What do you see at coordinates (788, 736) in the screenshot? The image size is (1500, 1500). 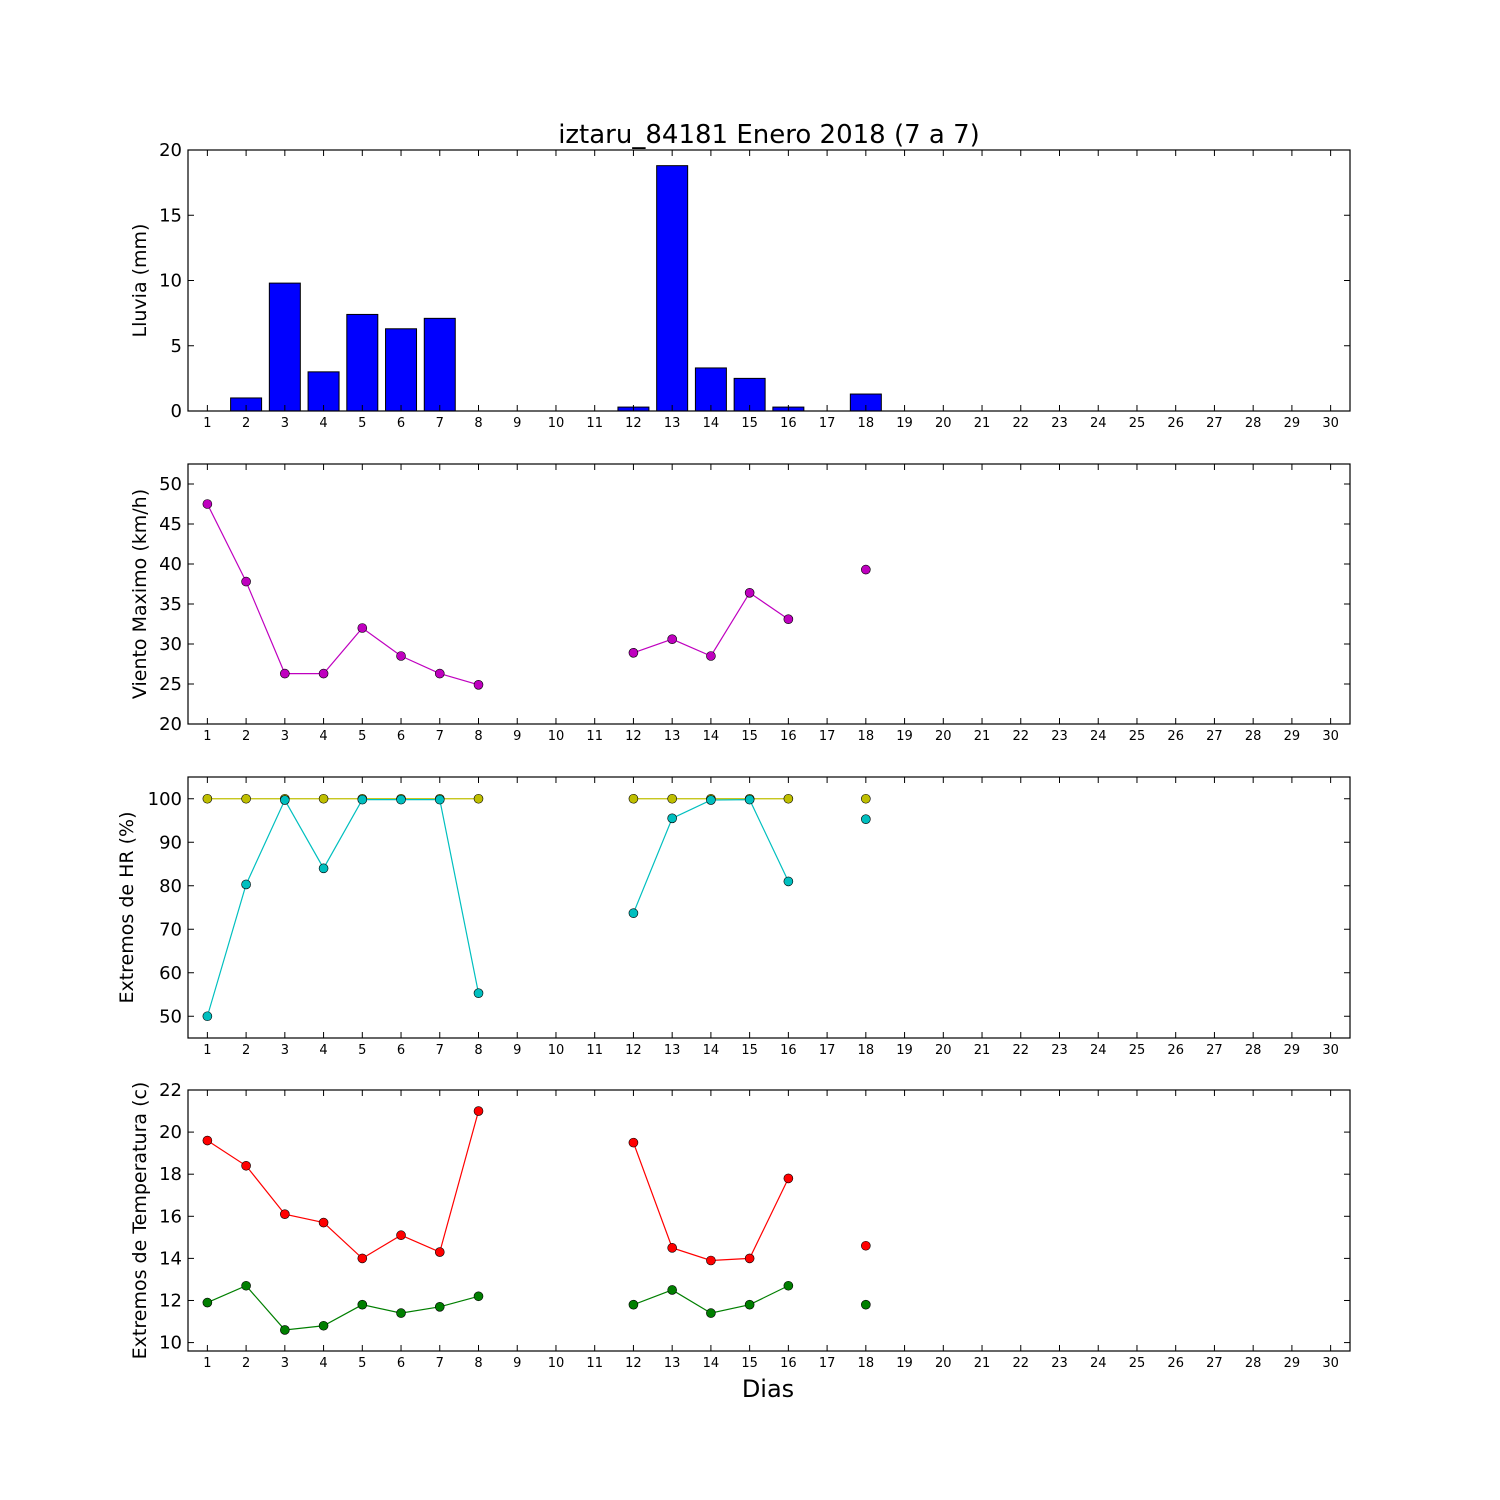 I see `x-tick-label: 16` at bounding box center [788, 736].